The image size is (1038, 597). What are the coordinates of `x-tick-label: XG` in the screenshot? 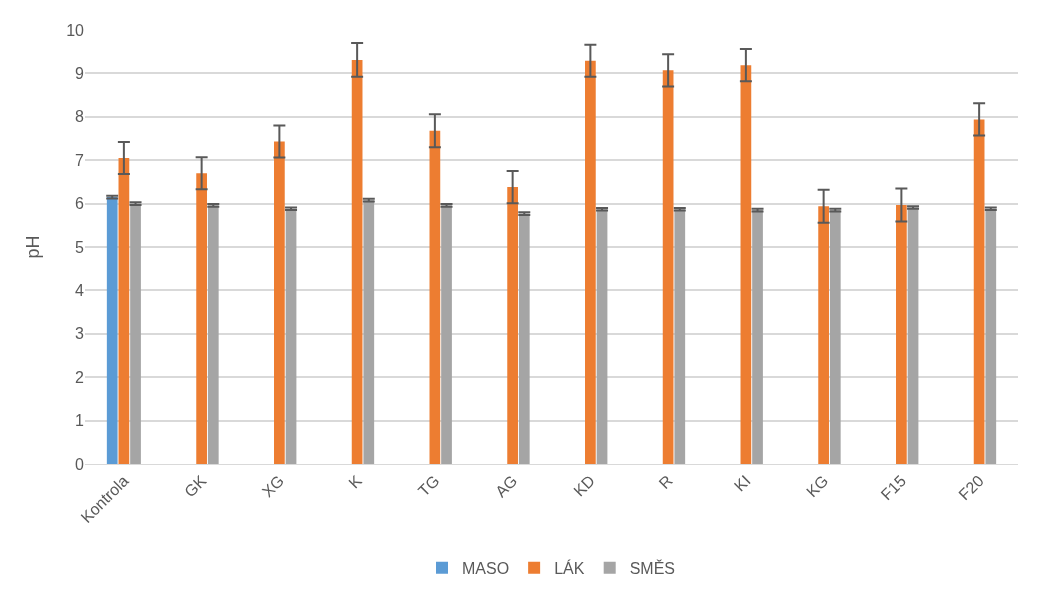 It's located at (273, 486).